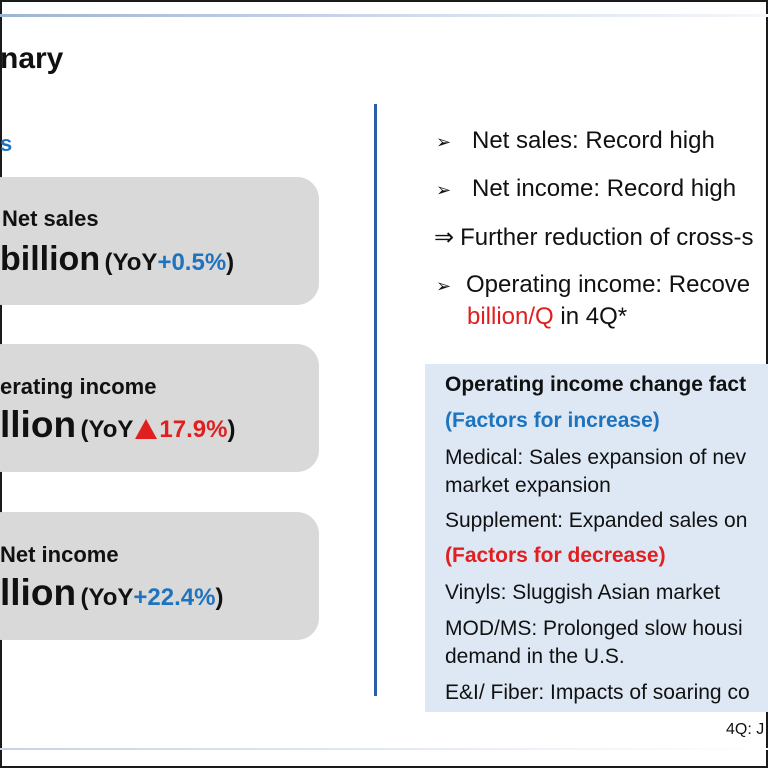 This screenshot has height=768, width=768. Describe the element at coordinates (597, 692) in the screenshot. I see `decrease-item: E&I/ Fiber: Impacts of soaring co` at that location.